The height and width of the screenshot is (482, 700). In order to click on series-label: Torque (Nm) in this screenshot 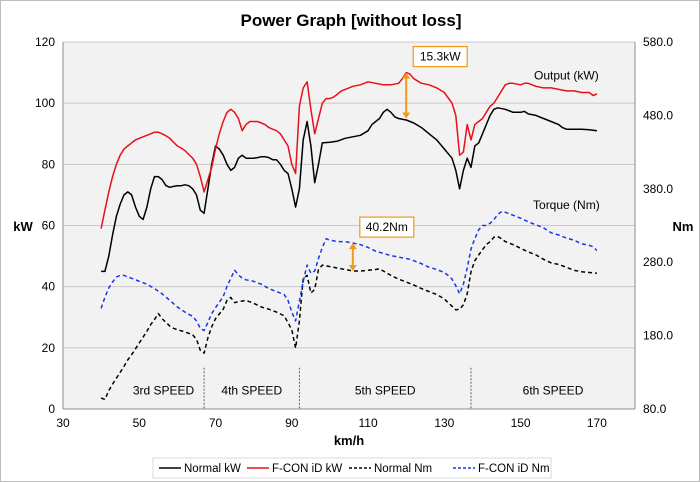, I will do `click(566, 205)`.